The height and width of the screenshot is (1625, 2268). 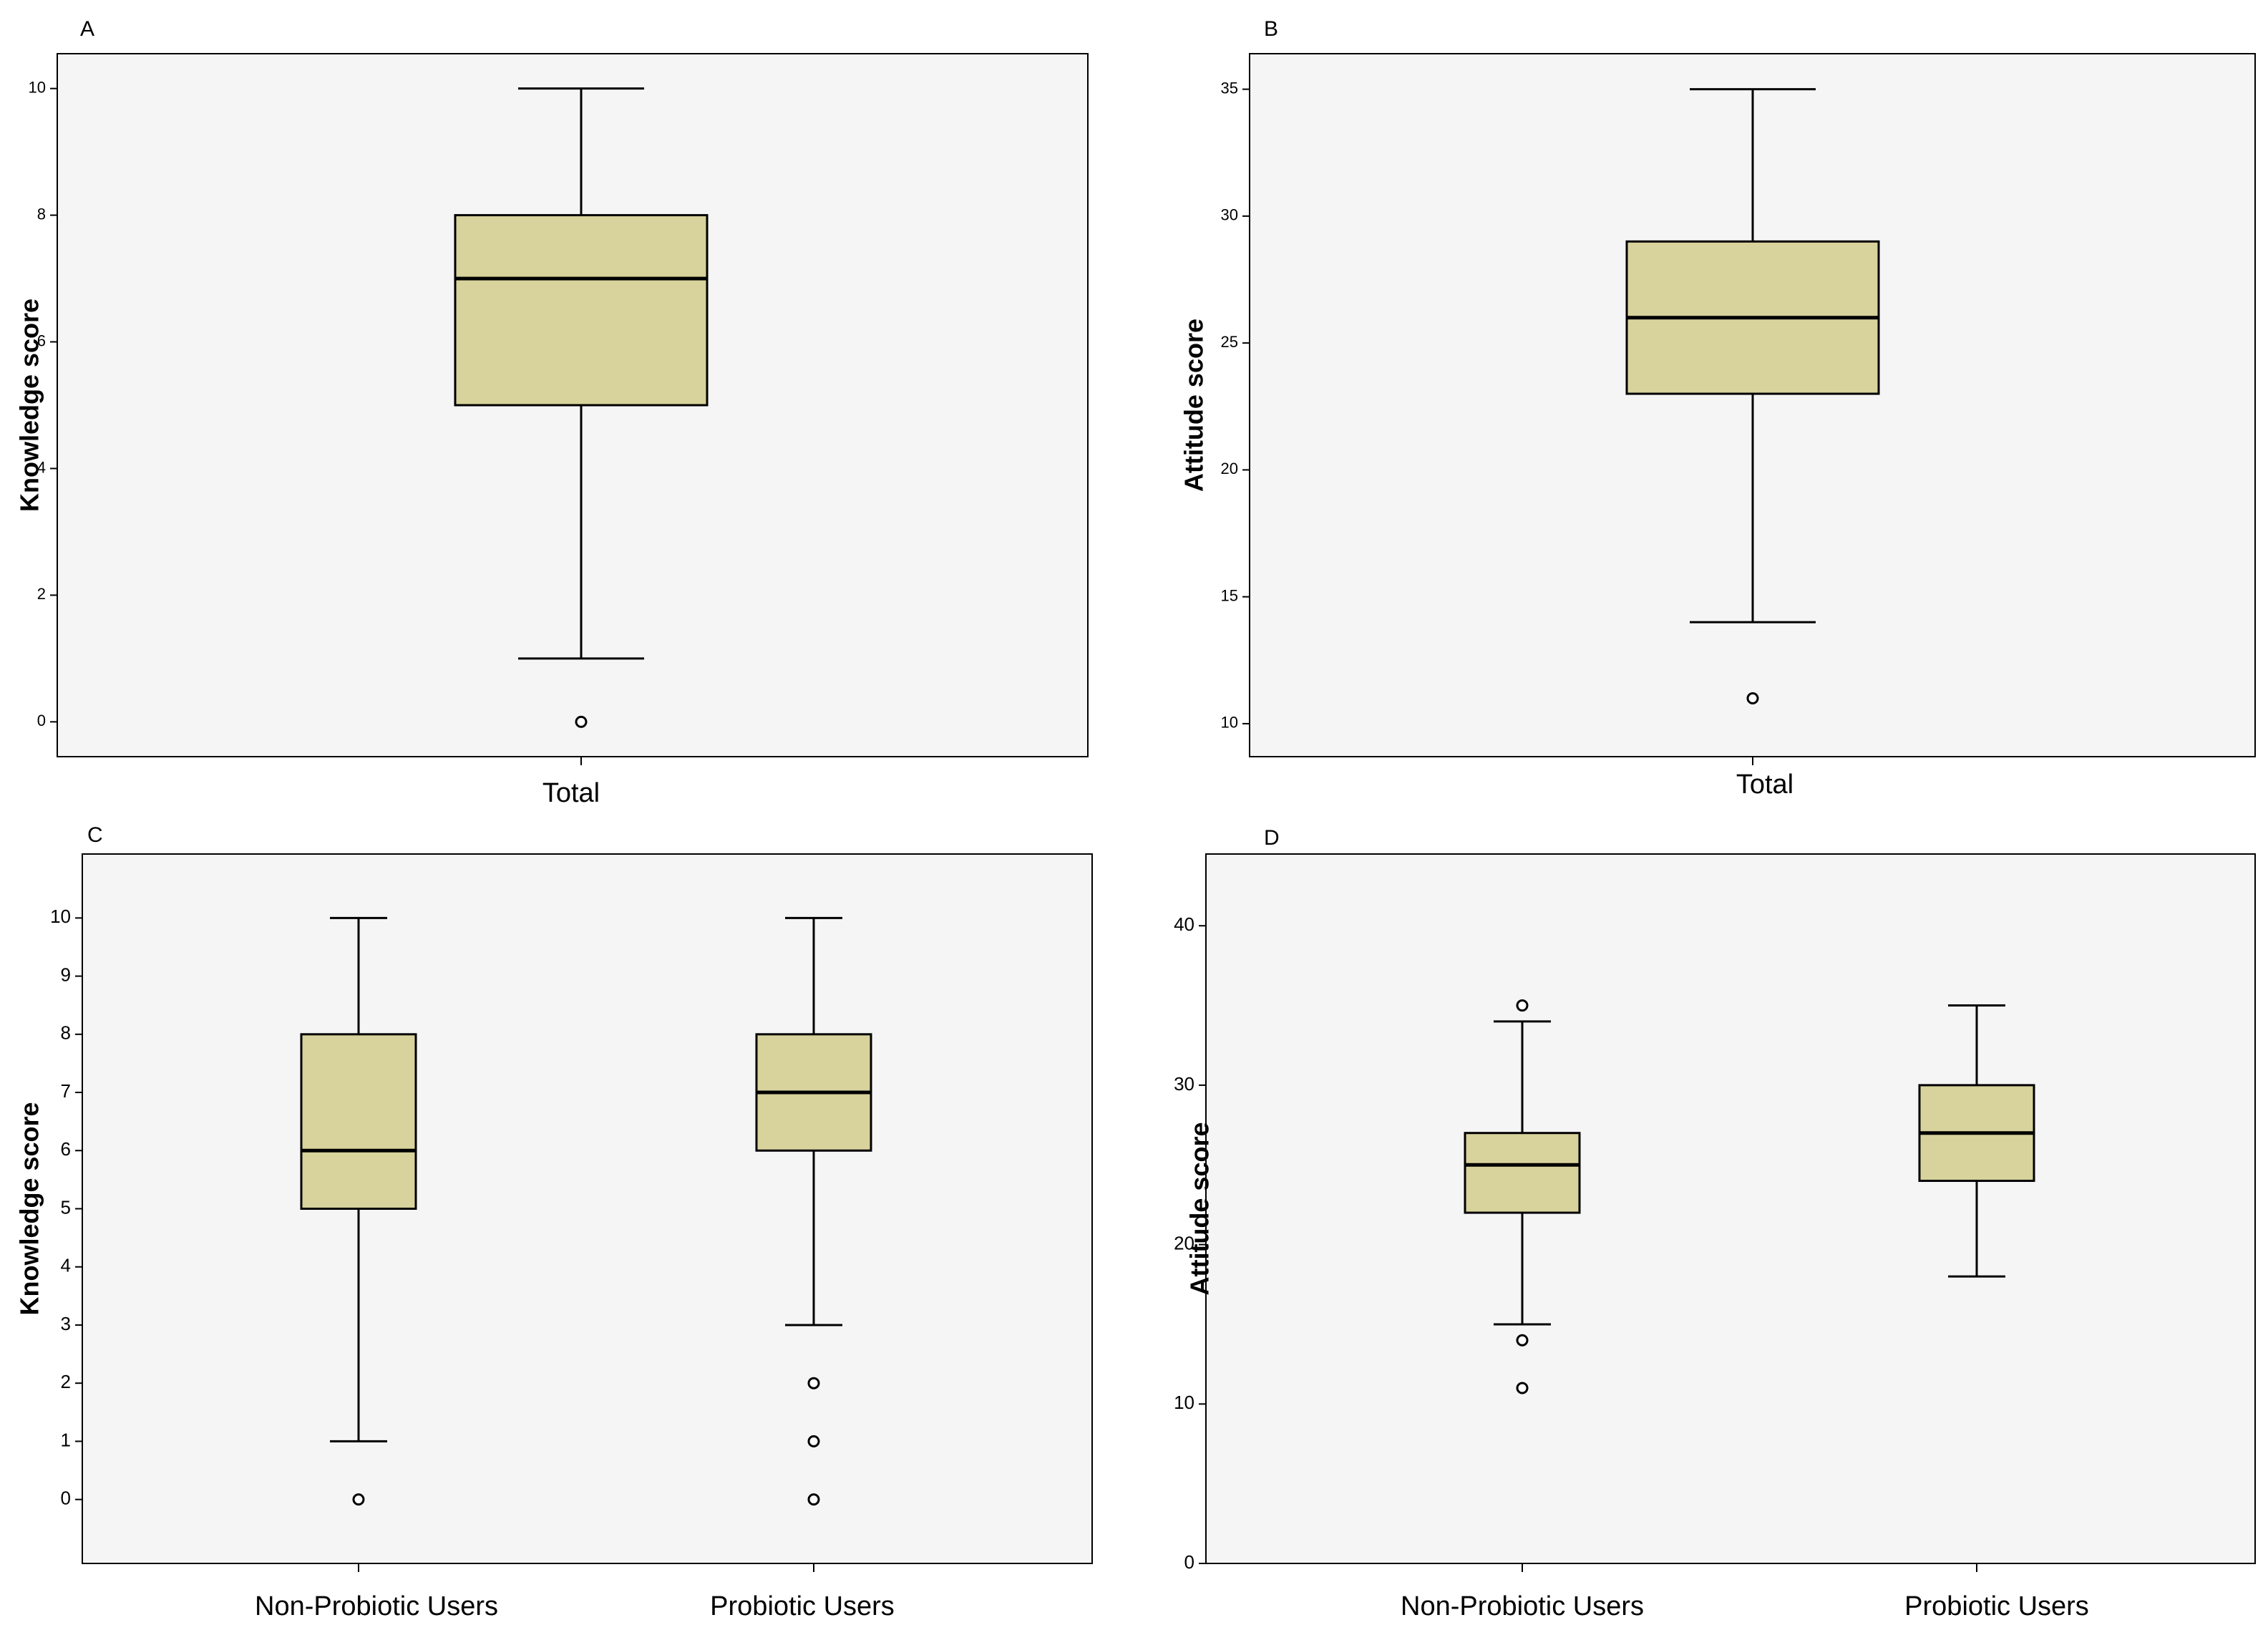 What do you see at coordinates (1271, 29) in the screenshot?
I see `panel-letter: B` at bounding box center [1271, 29].